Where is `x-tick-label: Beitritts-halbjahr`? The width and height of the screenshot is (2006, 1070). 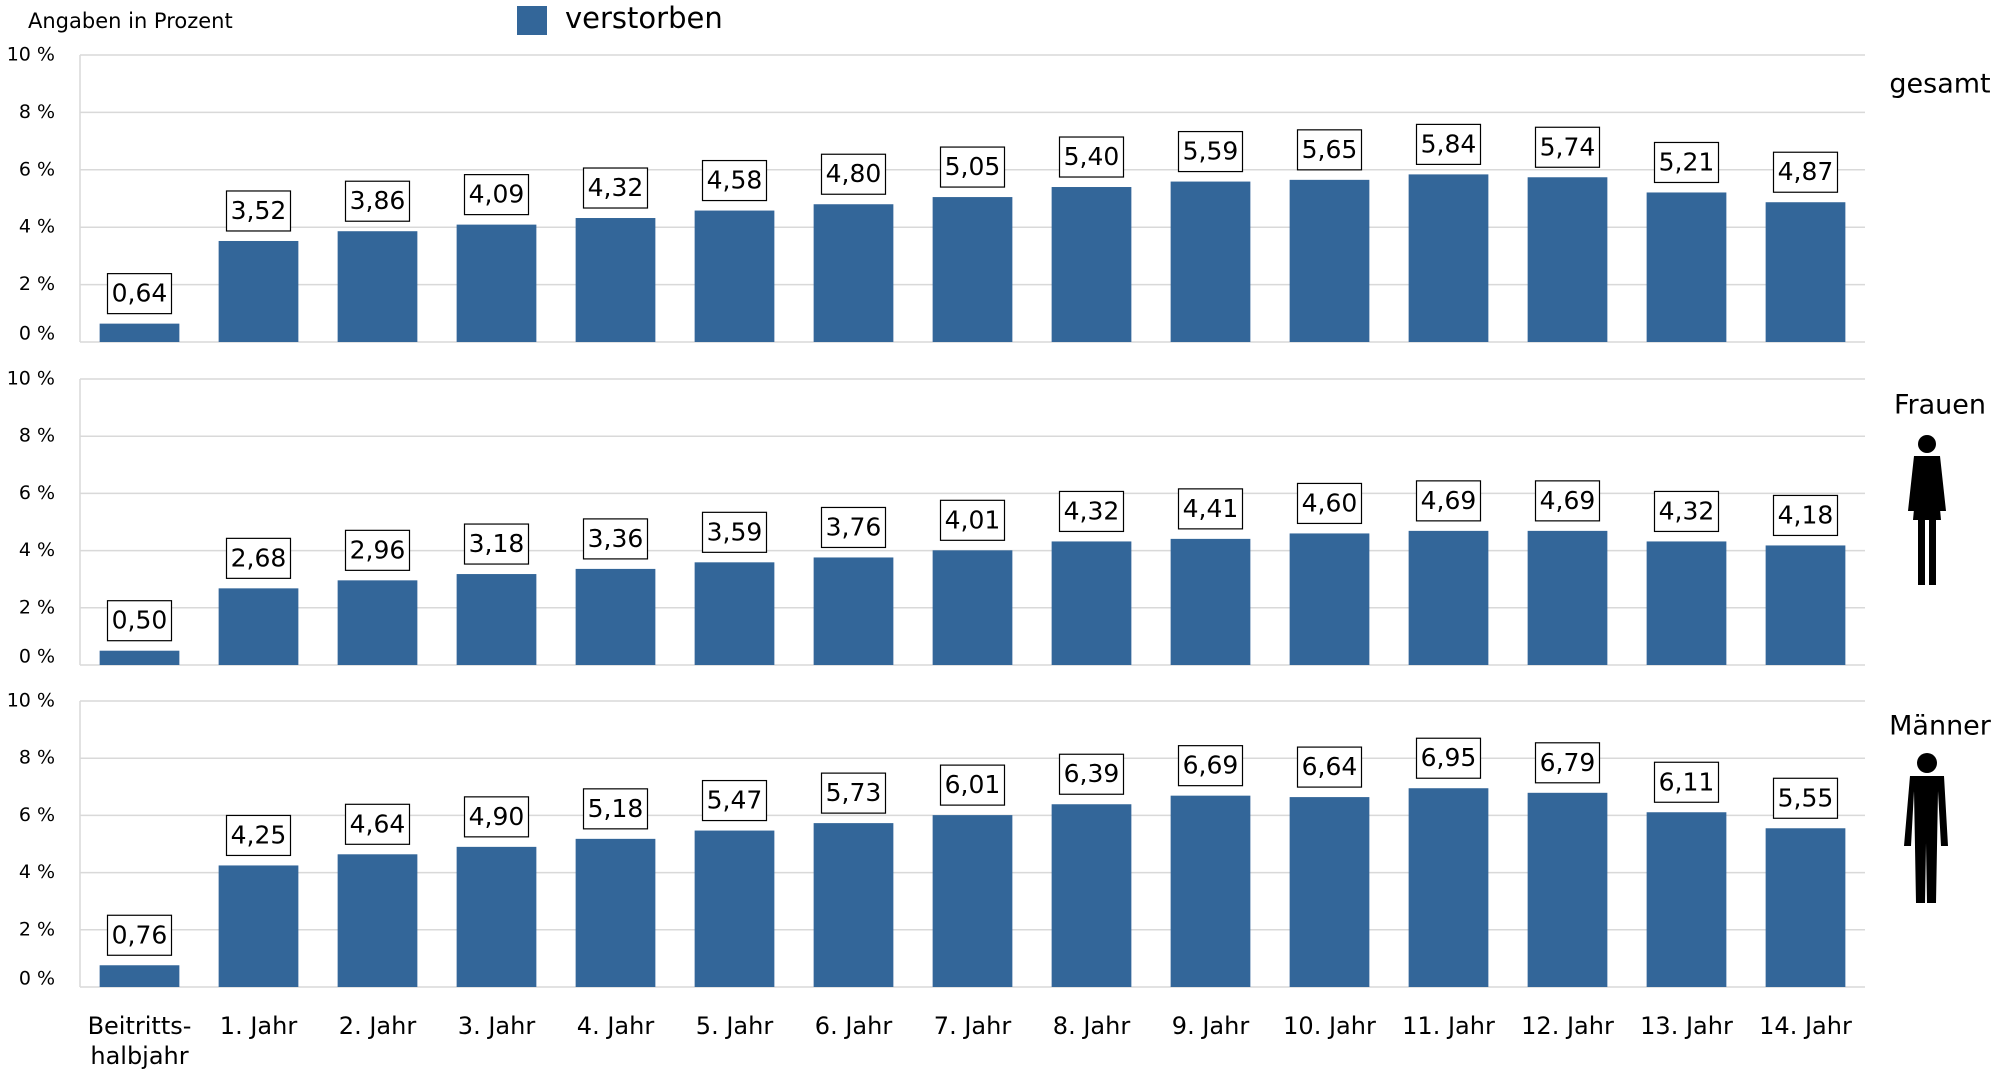 x-tick-label: Beitritts-halbjahr is located at coordinates (140, 1041).